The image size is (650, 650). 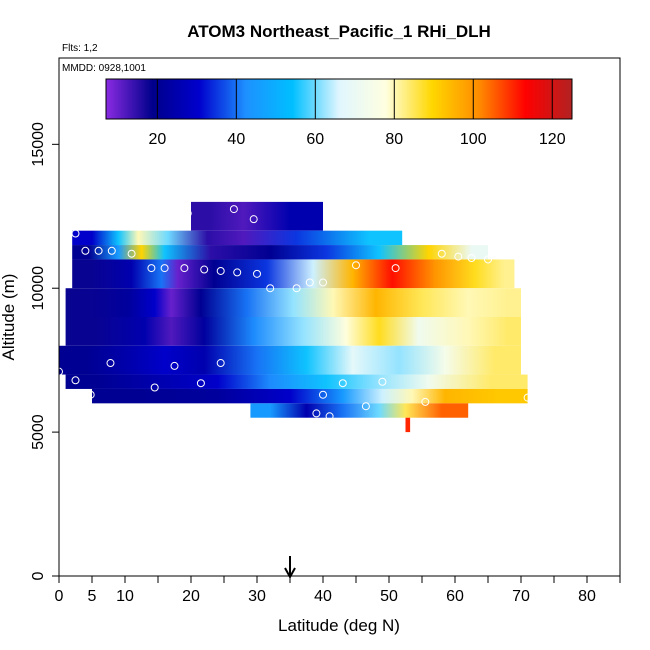 What do you see at coordinates (315, 139) in the screenshot?
I see `colorbar-tick-label: 60` at bounding box center [315, 139].